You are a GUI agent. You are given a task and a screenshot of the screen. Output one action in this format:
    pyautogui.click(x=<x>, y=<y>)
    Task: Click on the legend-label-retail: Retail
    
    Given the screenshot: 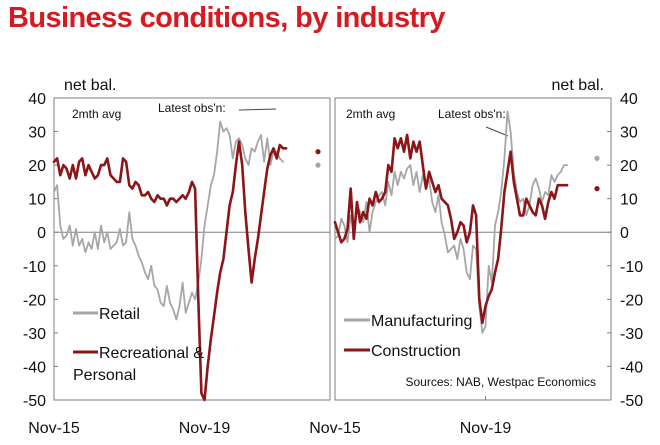 What is the action you would take?
    pyautogui.click(x=119, y=314)
    